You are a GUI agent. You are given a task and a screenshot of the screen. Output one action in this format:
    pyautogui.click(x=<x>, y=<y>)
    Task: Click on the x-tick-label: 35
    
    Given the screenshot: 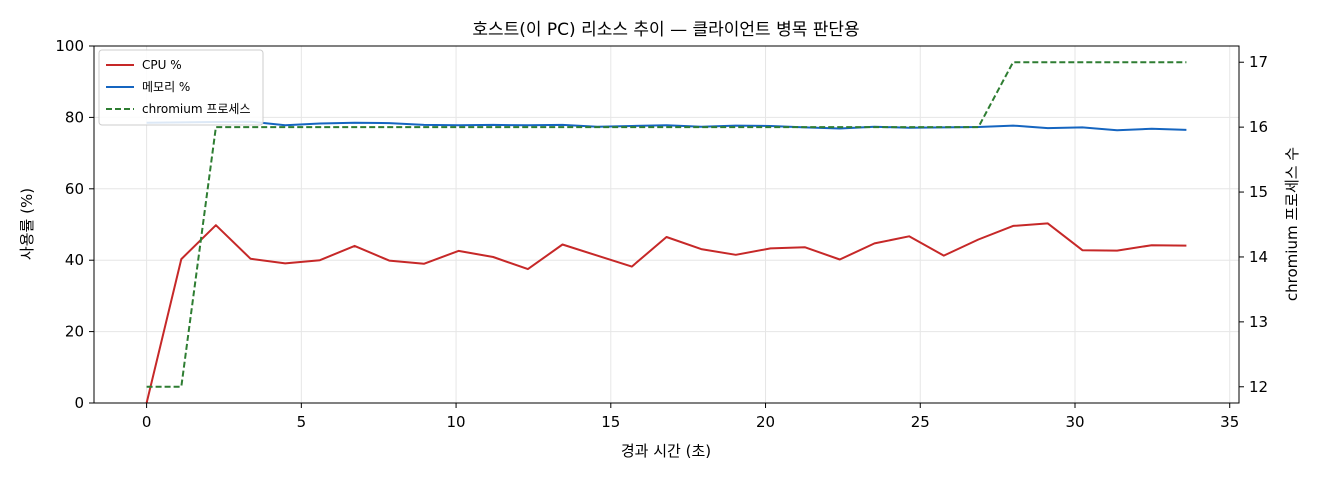 What is the action you would take?
    pyautogui.click(x=1229, y=422)
    